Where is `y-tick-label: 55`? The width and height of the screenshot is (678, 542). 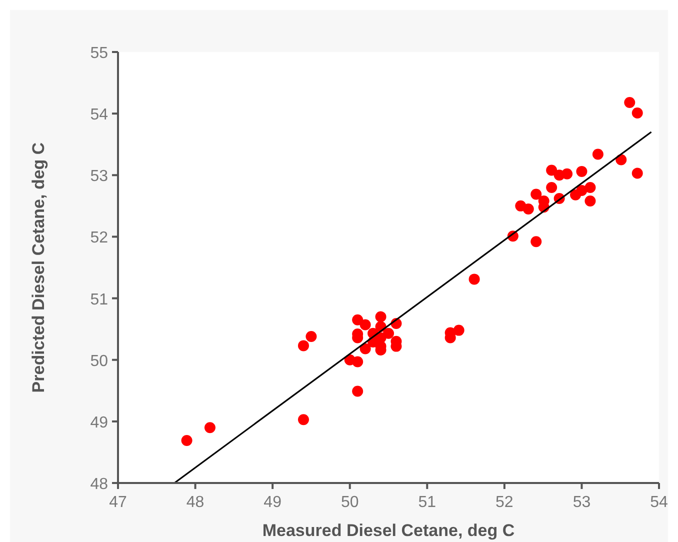
y-tick-label: 55 is located at coordinates (99, 53).